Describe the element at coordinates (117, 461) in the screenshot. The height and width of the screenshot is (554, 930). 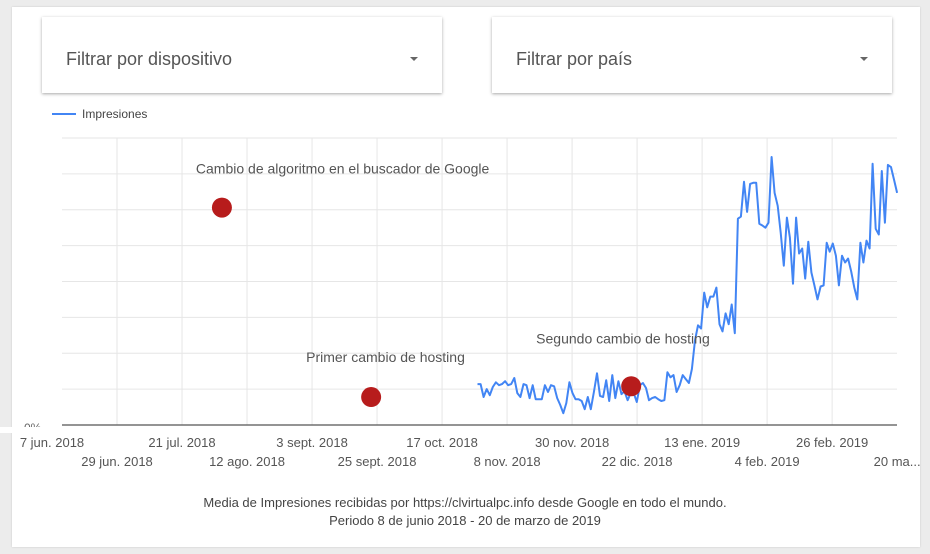
I see `x-tick-label: 29 jun. 2018` at that location.